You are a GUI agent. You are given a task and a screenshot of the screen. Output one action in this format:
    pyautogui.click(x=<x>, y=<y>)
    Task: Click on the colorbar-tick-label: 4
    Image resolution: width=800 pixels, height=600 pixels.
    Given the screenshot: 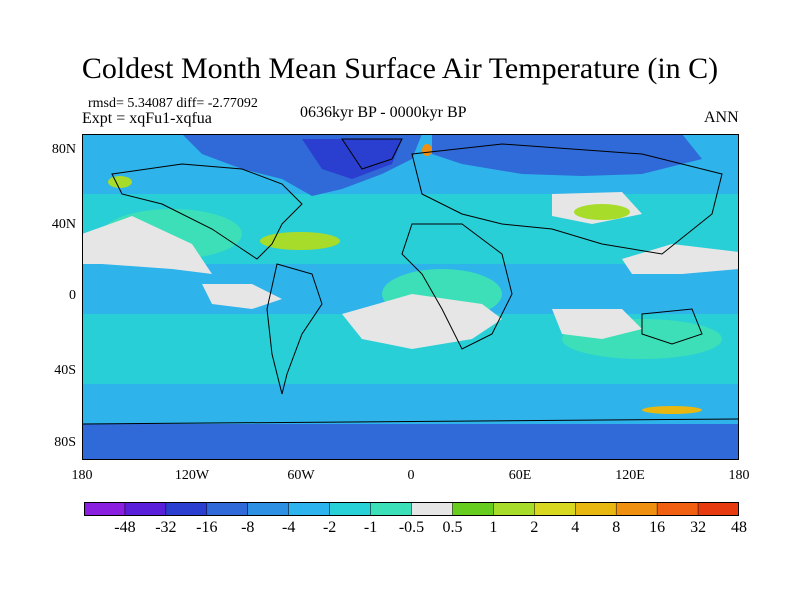 What is the action you would take?
    pyautogui.click(x=575, y=527)
    